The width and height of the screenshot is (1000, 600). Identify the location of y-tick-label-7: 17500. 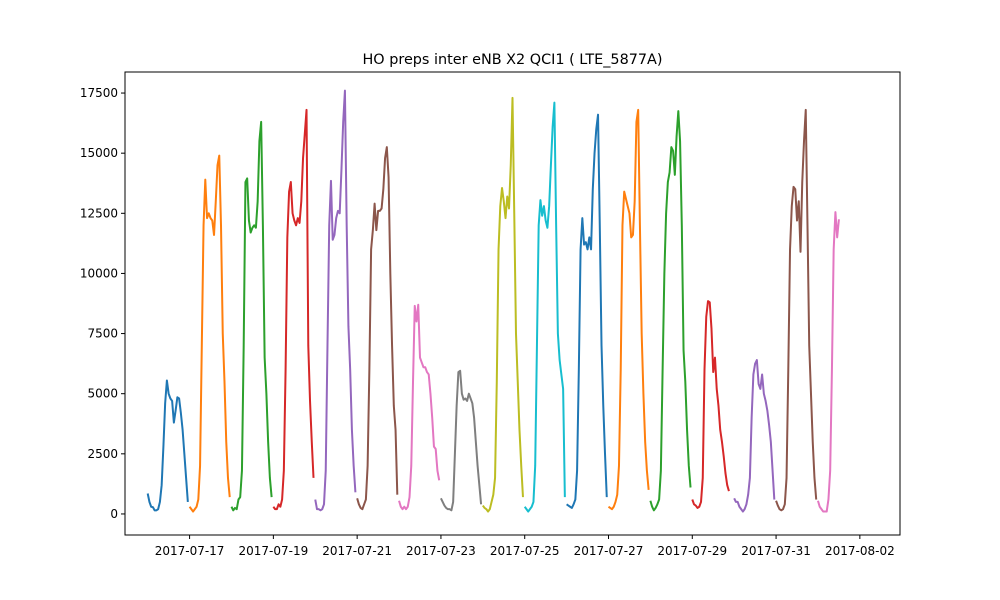
(99, 93).